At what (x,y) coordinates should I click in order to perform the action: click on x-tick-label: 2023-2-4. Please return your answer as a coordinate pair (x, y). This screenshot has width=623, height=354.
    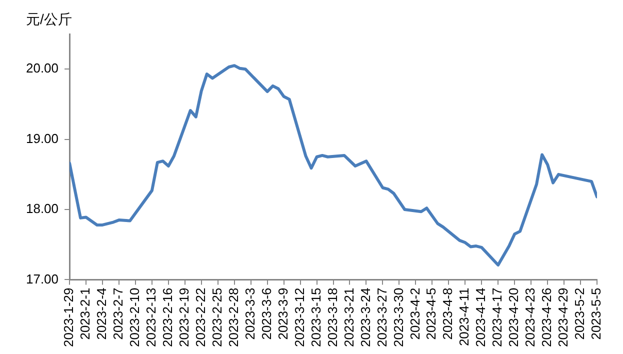
    Looking at the image, I should click on (102, 314).